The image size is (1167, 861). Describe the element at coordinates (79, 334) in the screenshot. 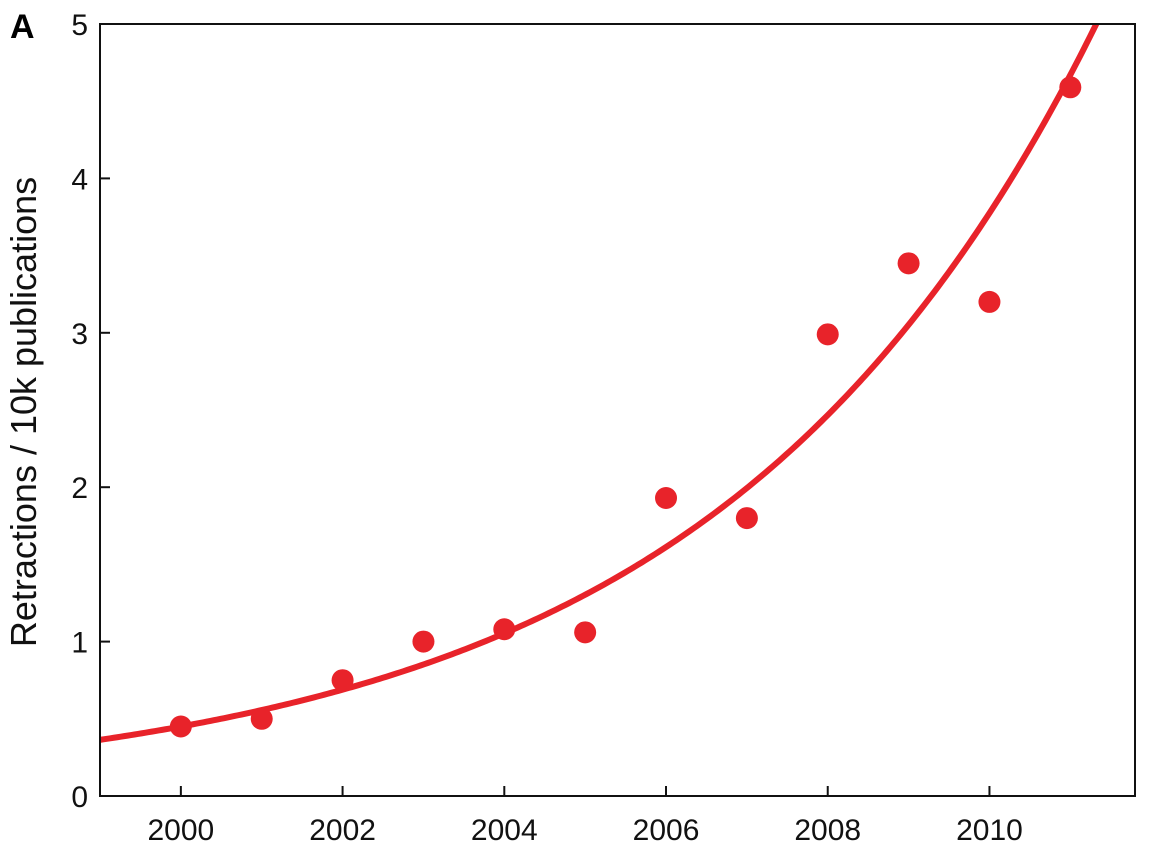

I see `y-tick-label-3: 3` at that location.